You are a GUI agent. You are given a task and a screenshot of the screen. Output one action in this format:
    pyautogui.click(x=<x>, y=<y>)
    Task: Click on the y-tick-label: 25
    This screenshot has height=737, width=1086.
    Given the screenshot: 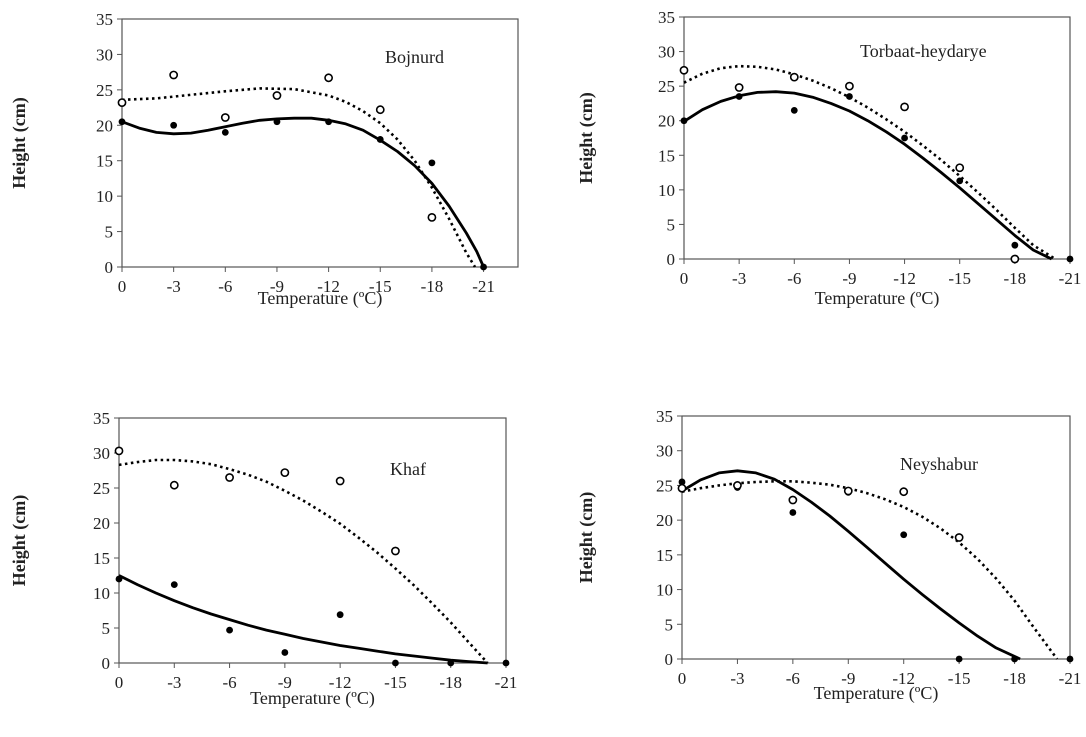 What is the action you would take?
    pyautogui.click(x=101, y=488)
    